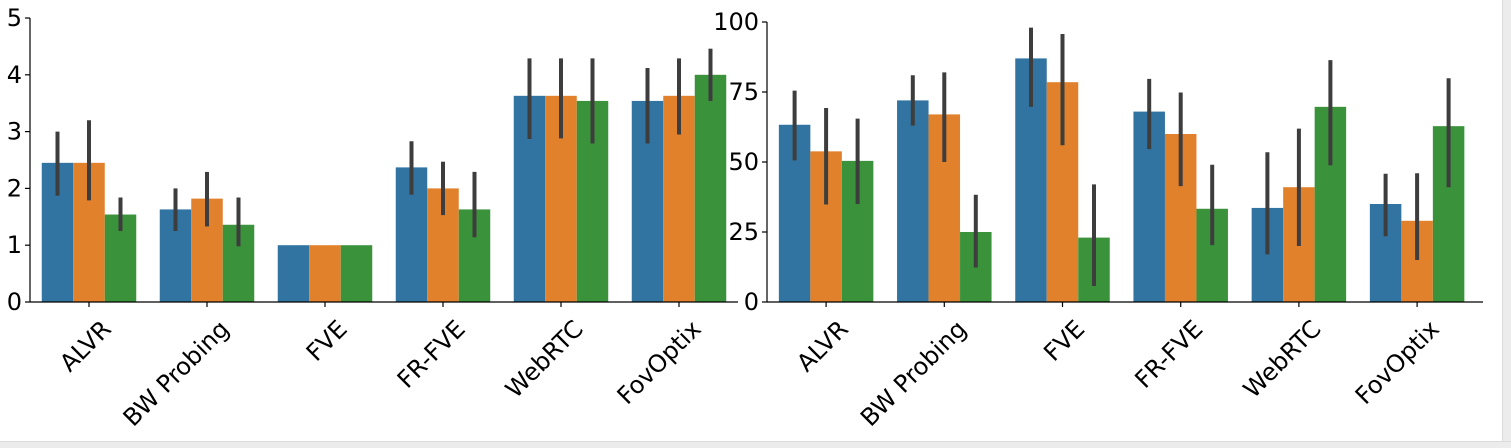 The width and height of the screenshot is (1511, 448). I want to click on y-tick-label: 50, so click(743, 162).